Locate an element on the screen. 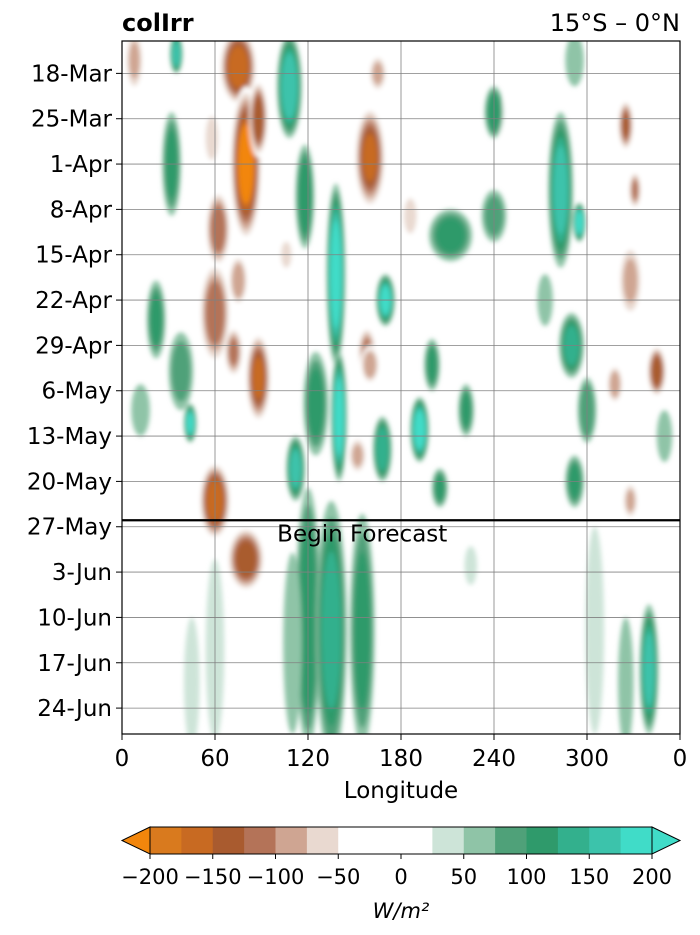 The image size is (700, 935). chart-title-right: 15°S – 0°N is located at coordinates (615, 23).